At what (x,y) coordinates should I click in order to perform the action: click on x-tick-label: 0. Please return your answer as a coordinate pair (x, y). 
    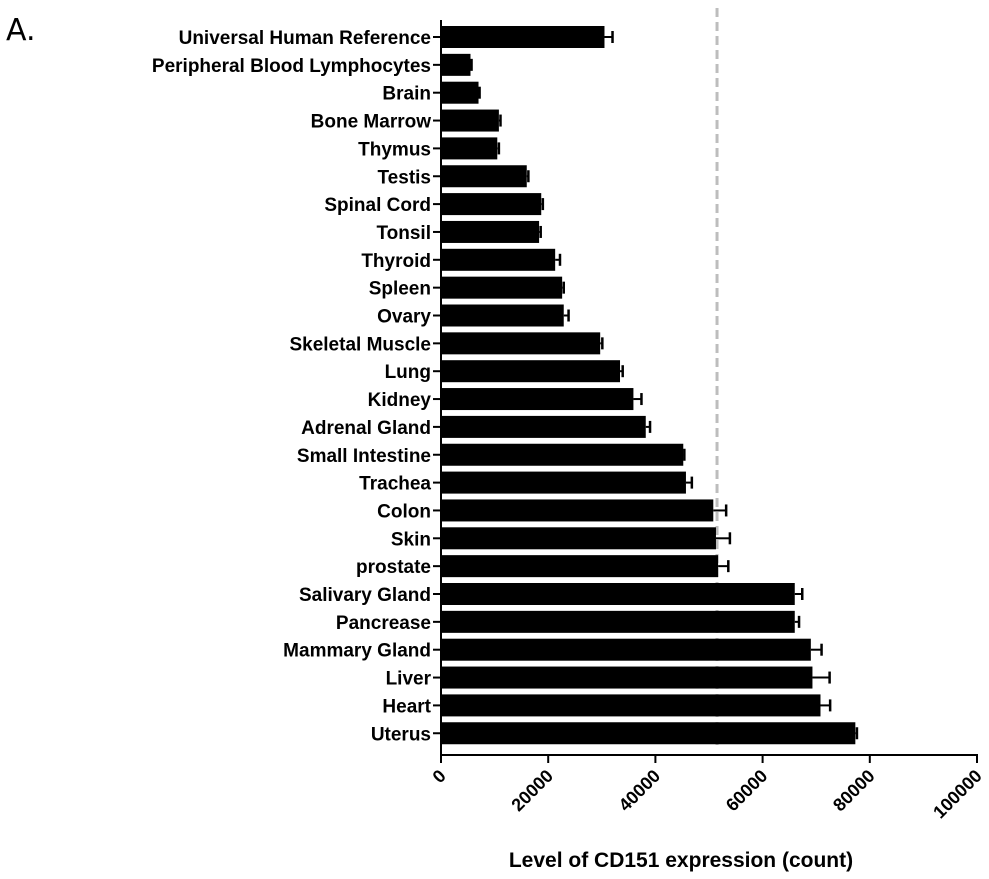
    Looking at the image, I should click on (439, 776).